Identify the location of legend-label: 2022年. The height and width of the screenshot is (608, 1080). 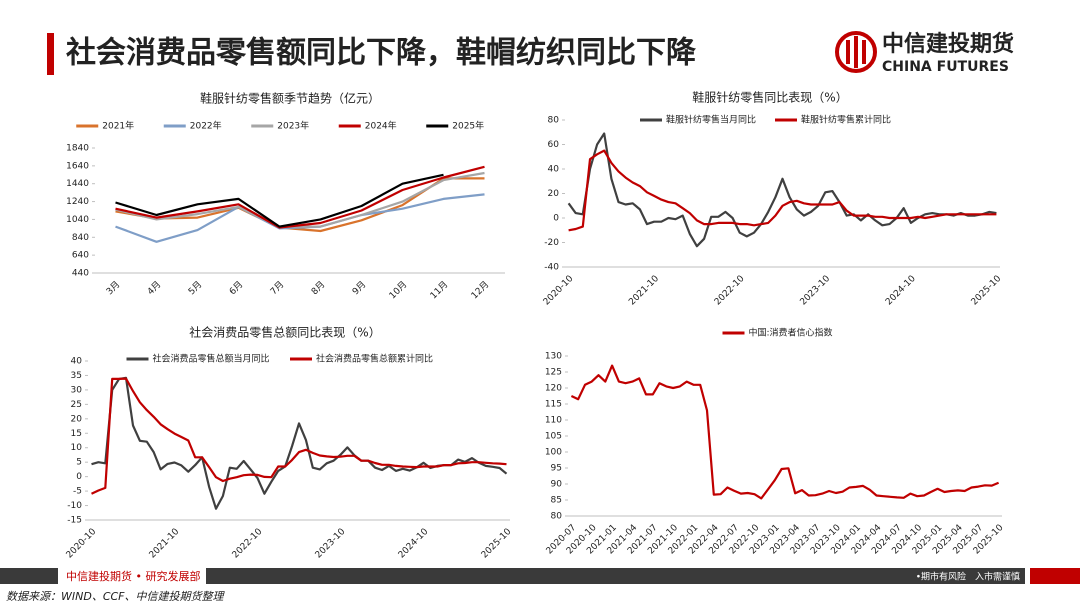
(206, 126).